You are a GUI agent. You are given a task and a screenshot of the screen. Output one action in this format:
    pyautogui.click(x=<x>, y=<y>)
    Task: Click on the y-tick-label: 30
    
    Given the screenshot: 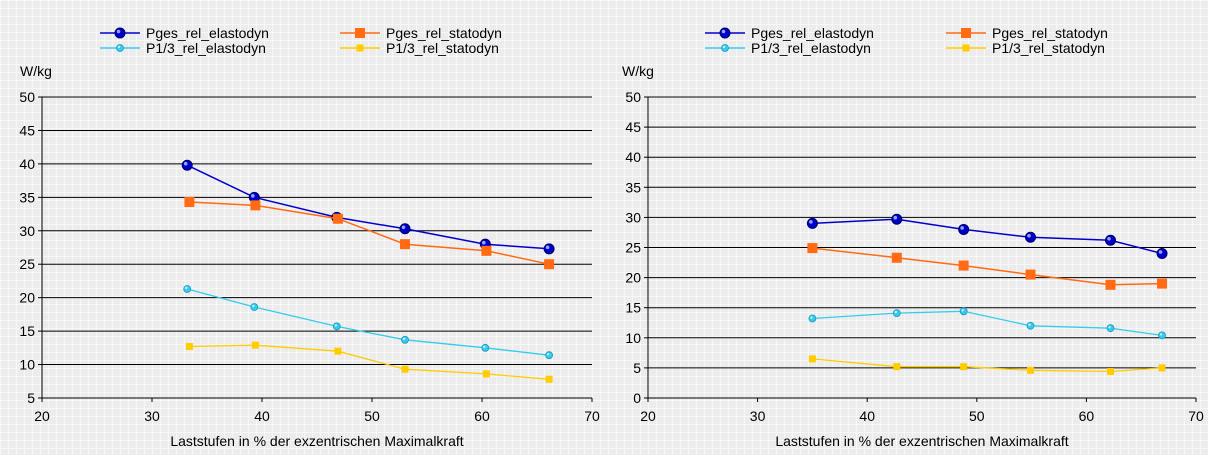 What is the action you would take?
    pyautogui.click(x=633, y=217)
    